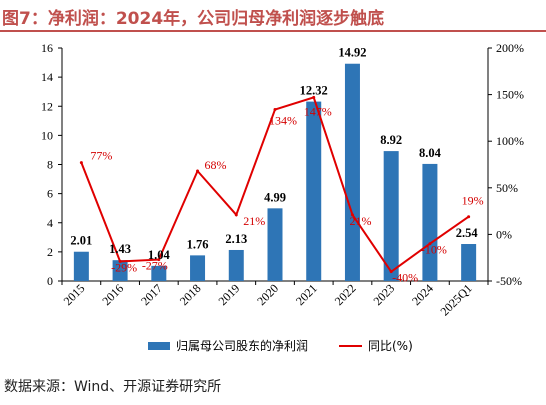 The width and height of the screenshot is (546, 405). Describe the element at coordinates (318, 111) in the screenshot. I see `line-pct-label: 147%` at that location.